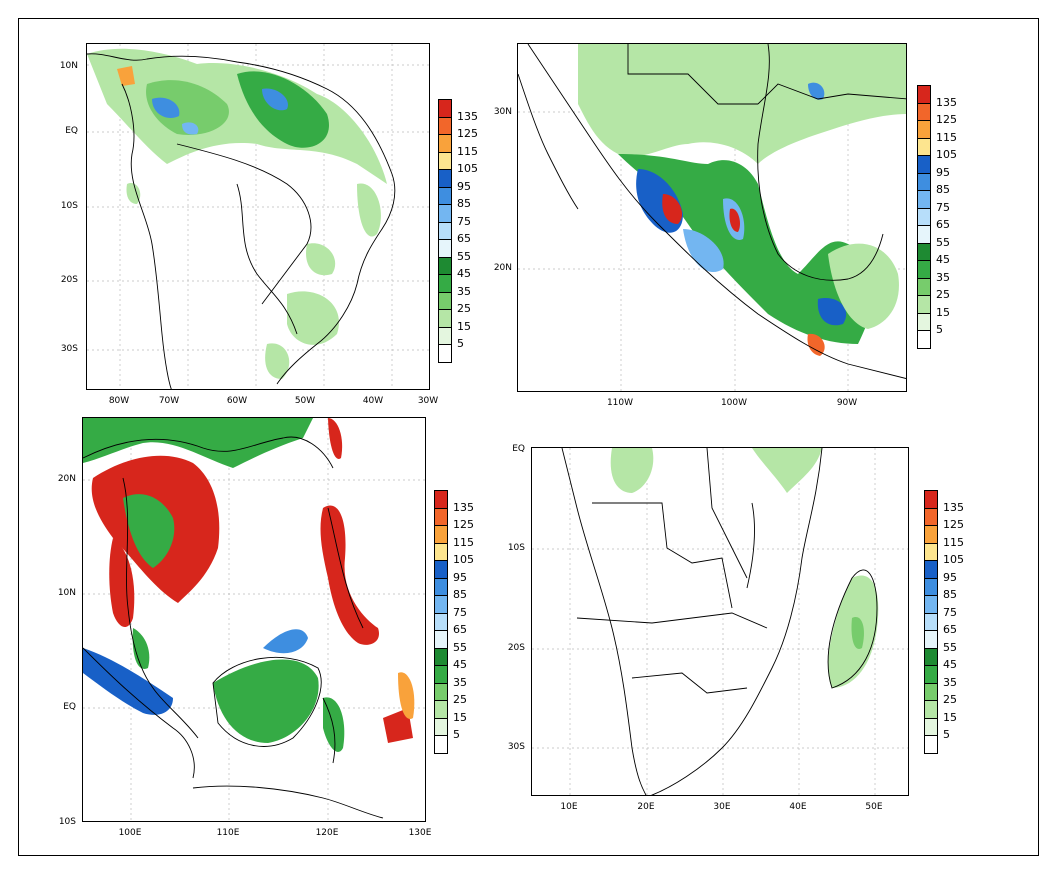 This screenshot has height=874, width=1058. I want to click on xtick-label: 110E, so click(228, 833).